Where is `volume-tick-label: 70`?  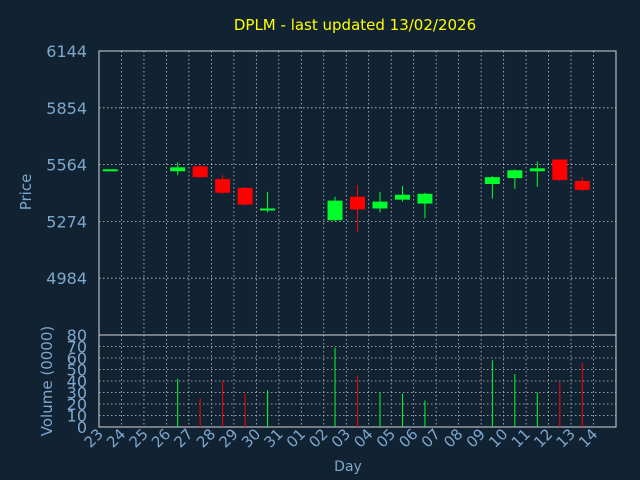 volume-tick-label: 70 is located at coordinates (77, 347).